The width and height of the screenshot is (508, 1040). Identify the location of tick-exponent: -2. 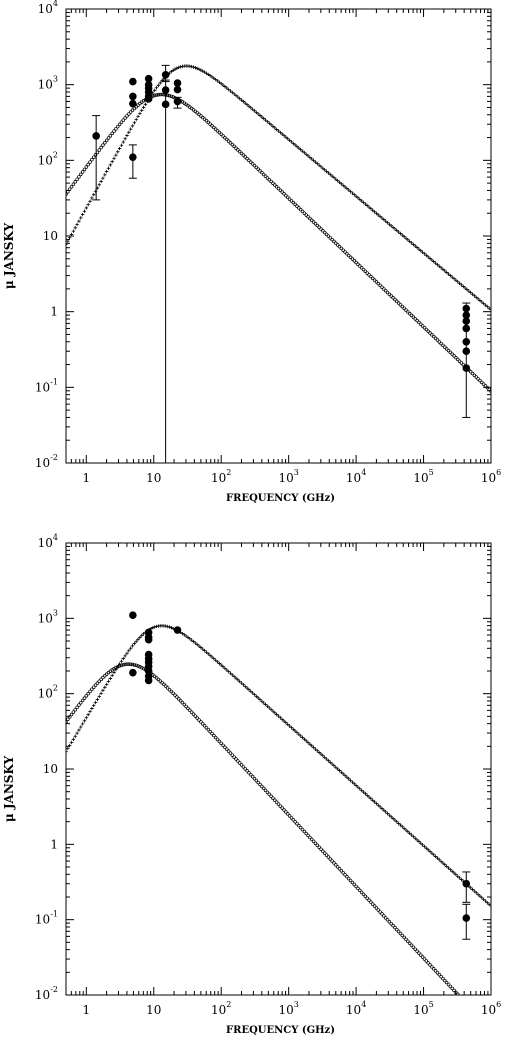
(54, 457).